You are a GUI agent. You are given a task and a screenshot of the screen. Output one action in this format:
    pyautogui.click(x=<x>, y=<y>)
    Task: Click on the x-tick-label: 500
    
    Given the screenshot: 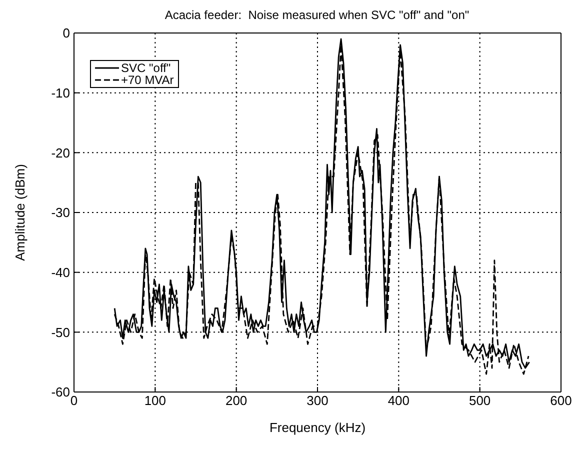 What is the action you would take?
    pyautogui.click(x=479, y=400)
    